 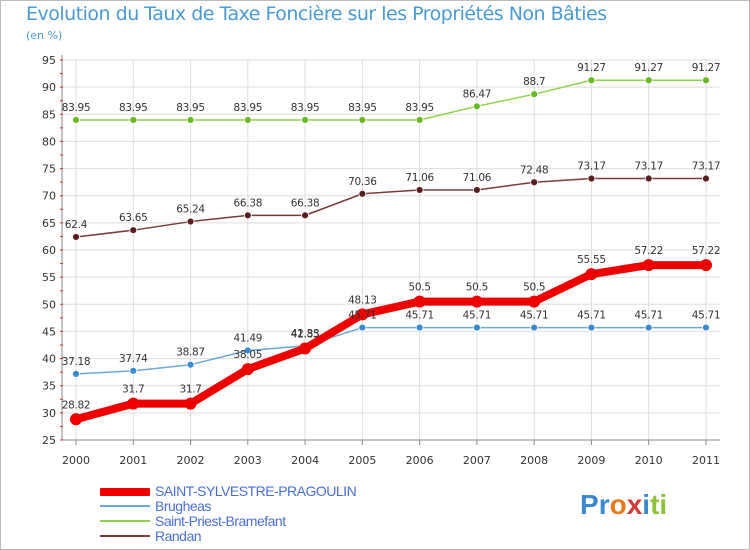 What do you see at coordinates (49, 386) in the screenshot?
I see `y-tick-label: 35` at bounding box center [49, 386].